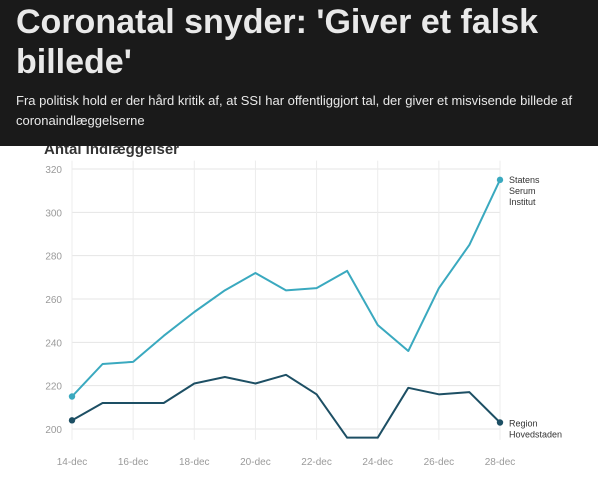  Describe the element at coordinates (523, 424) in the screenshot. I see `series-label-line: Region` at that location.